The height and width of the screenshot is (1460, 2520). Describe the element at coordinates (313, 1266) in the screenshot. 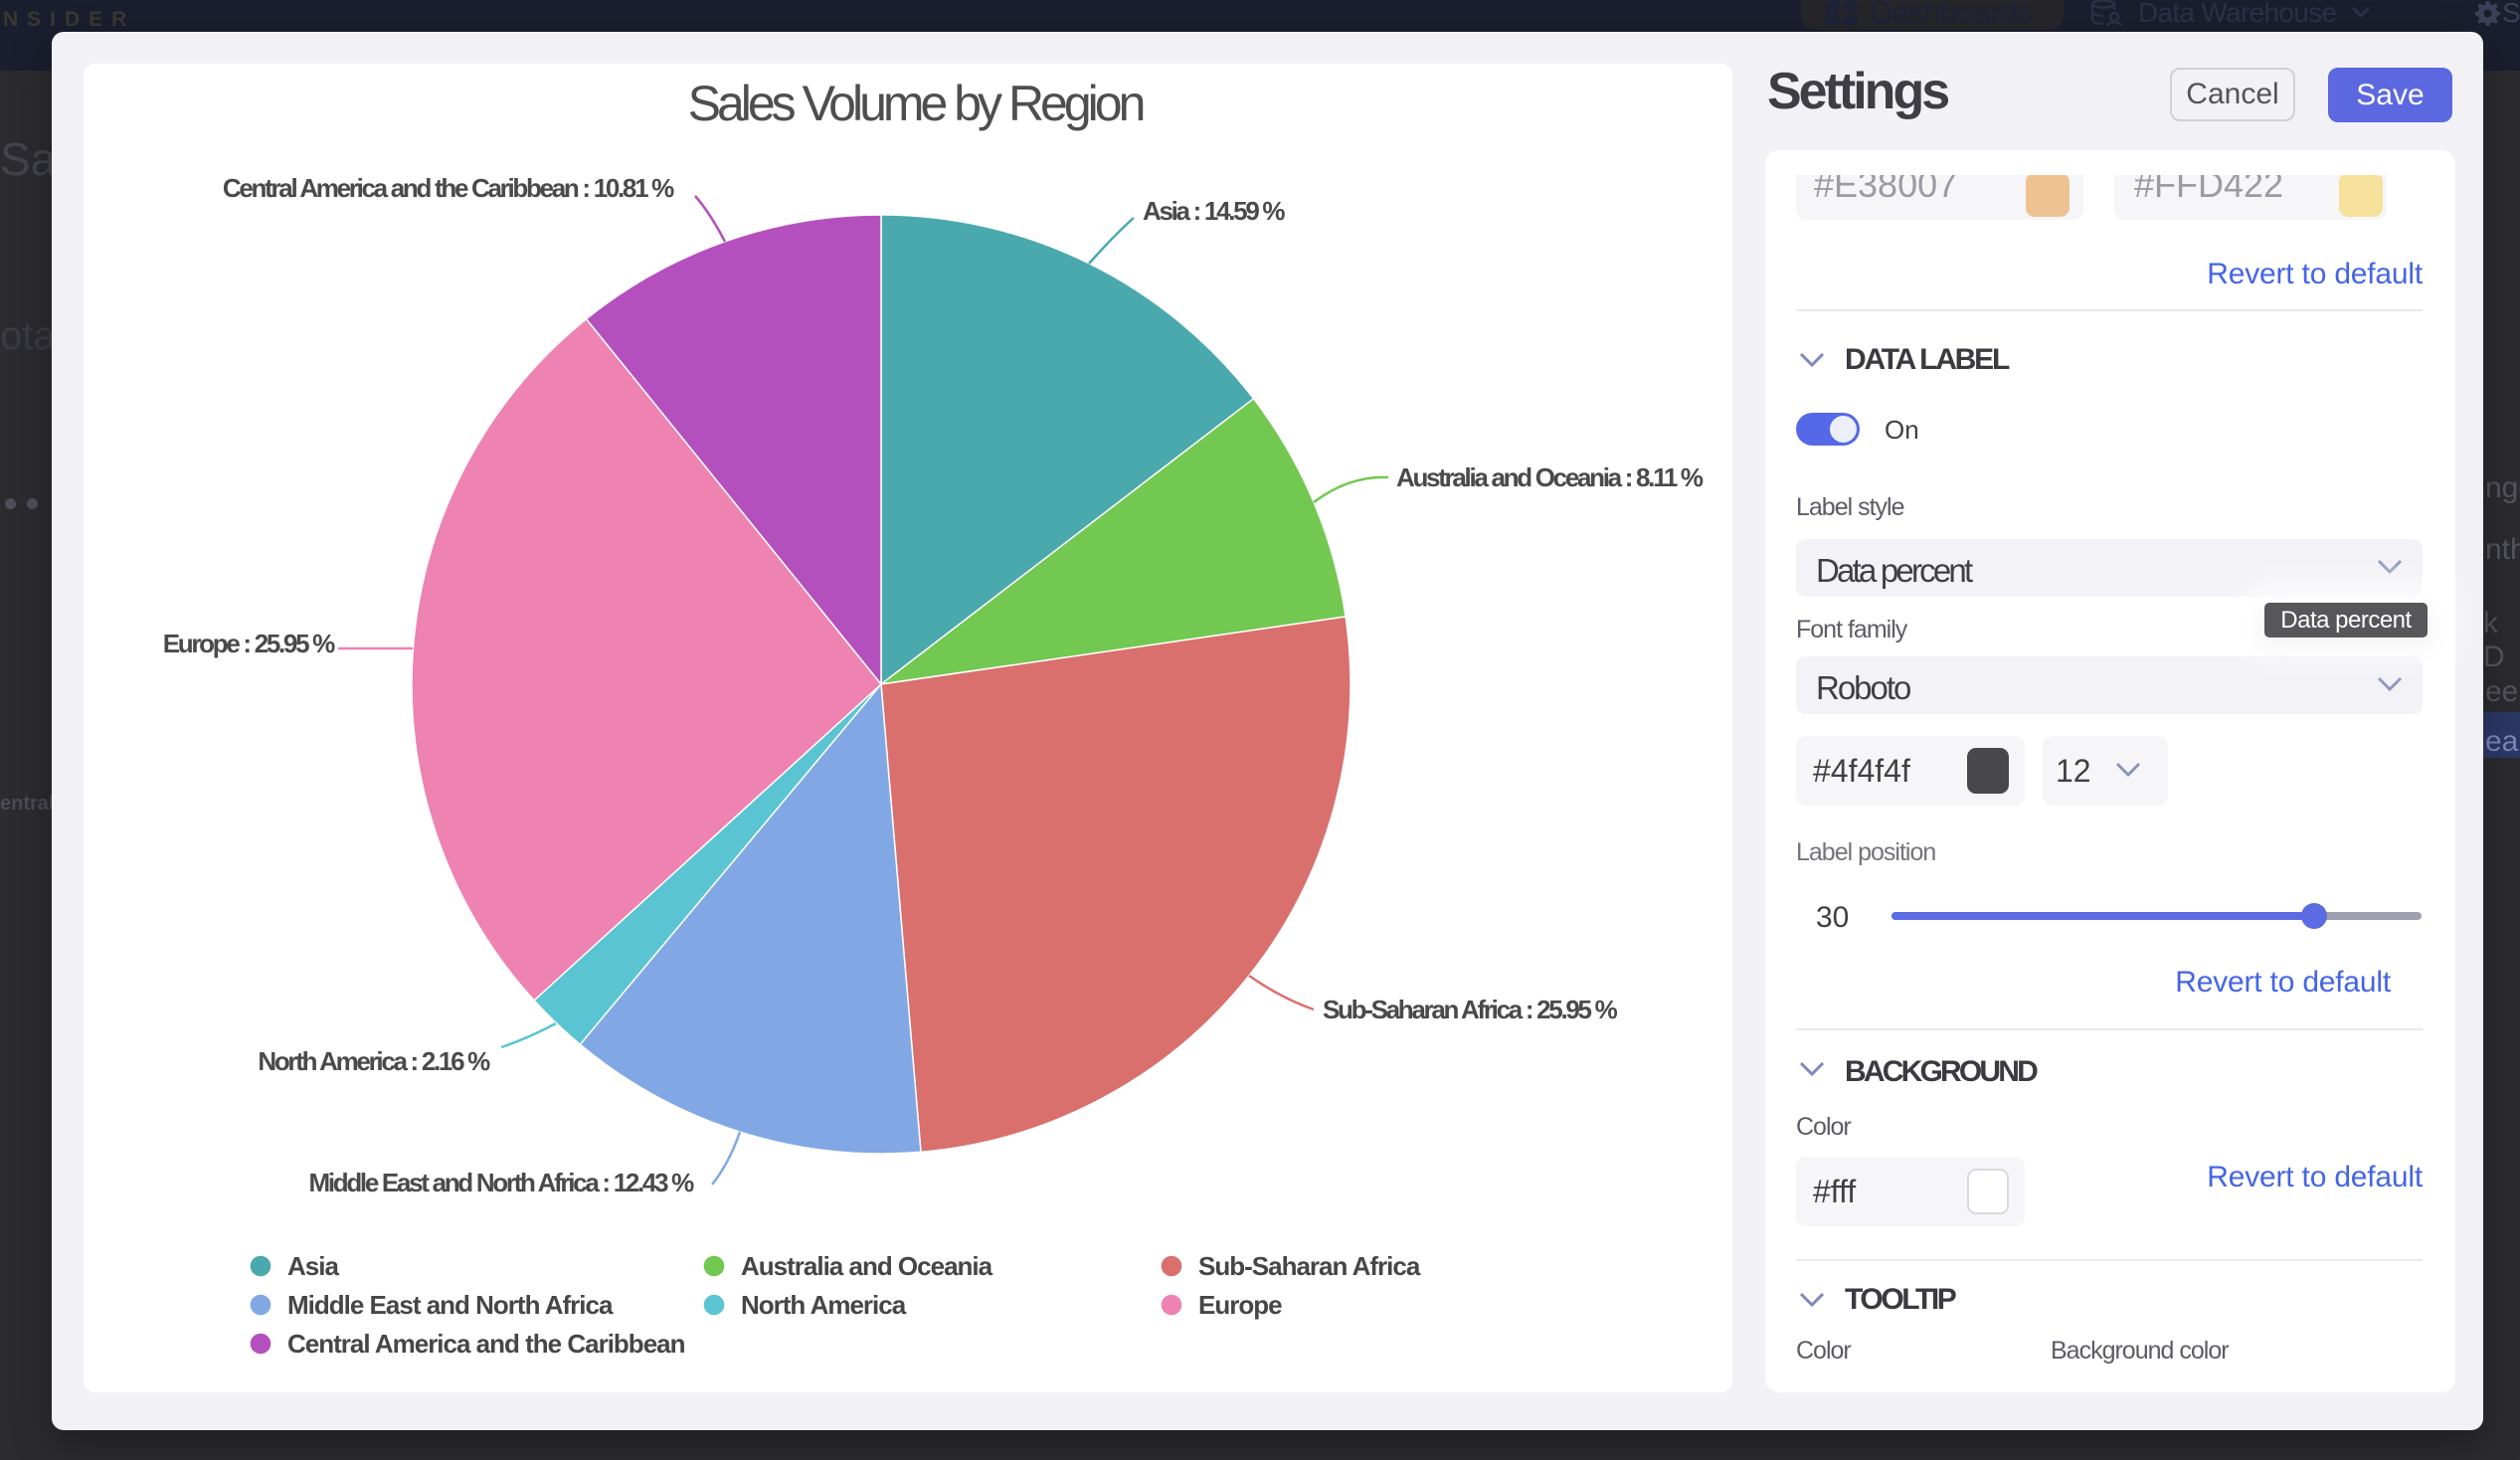

I see `svg-text: Asia` at that location.